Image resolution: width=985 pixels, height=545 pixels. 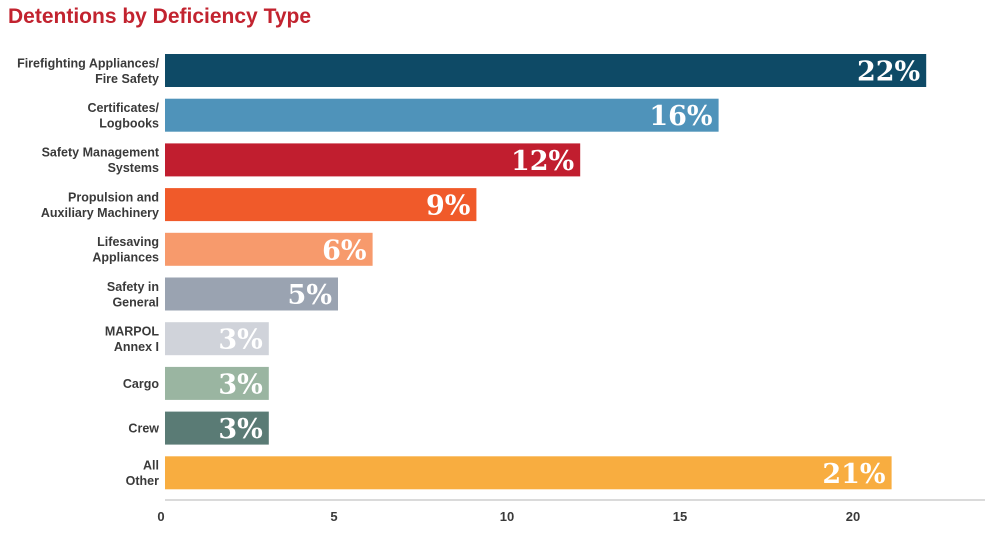 I want to click on bar-value-label: 12%, so click(x=542, y=161).